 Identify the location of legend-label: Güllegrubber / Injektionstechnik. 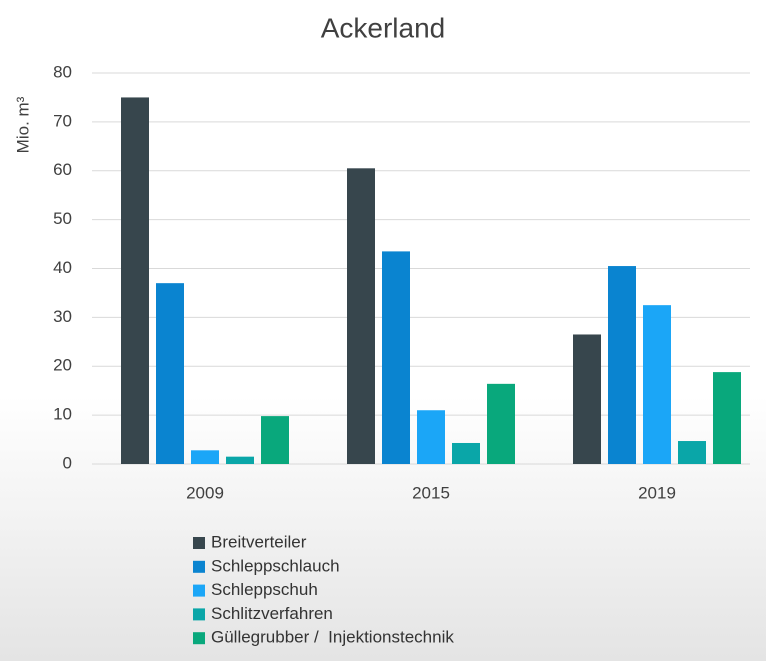
(332, 637).